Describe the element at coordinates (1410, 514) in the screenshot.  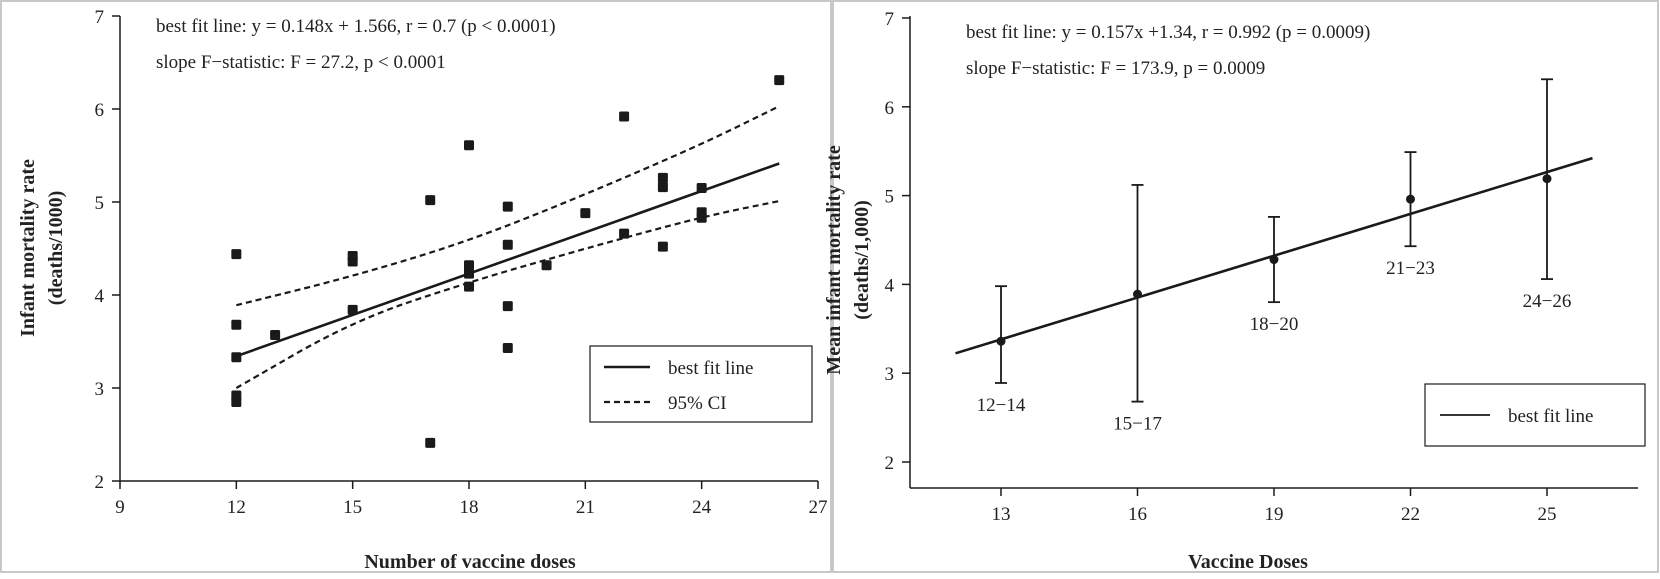
I see `right-x-tick-label-3: 22` at that location.